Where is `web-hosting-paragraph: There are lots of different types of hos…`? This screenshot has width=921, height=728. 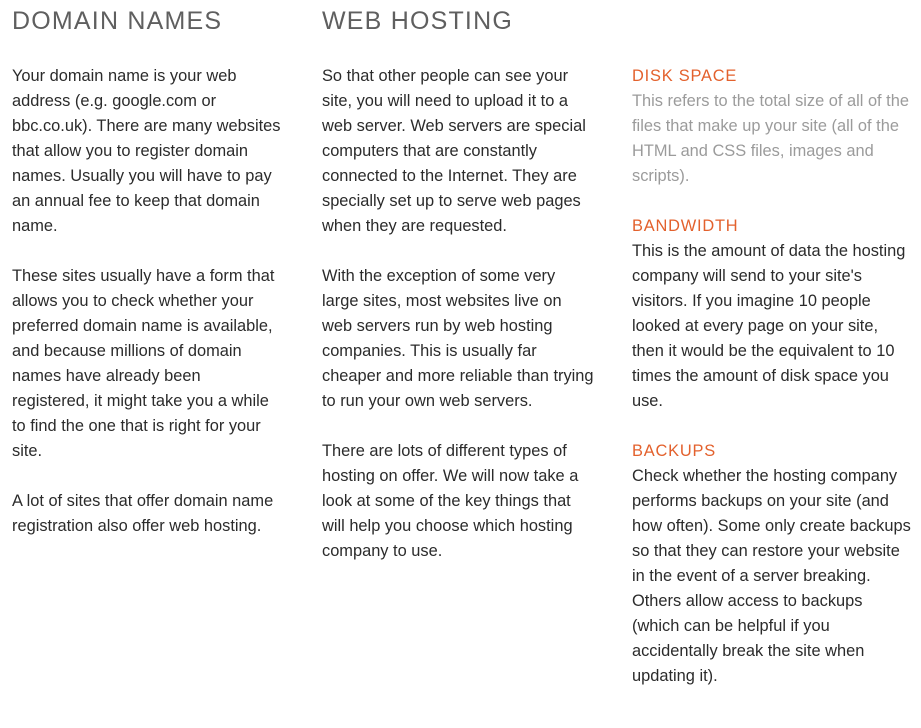
web-hosting-paragraph: There are lots of different types of hos… is located at coordinates (450, 501).